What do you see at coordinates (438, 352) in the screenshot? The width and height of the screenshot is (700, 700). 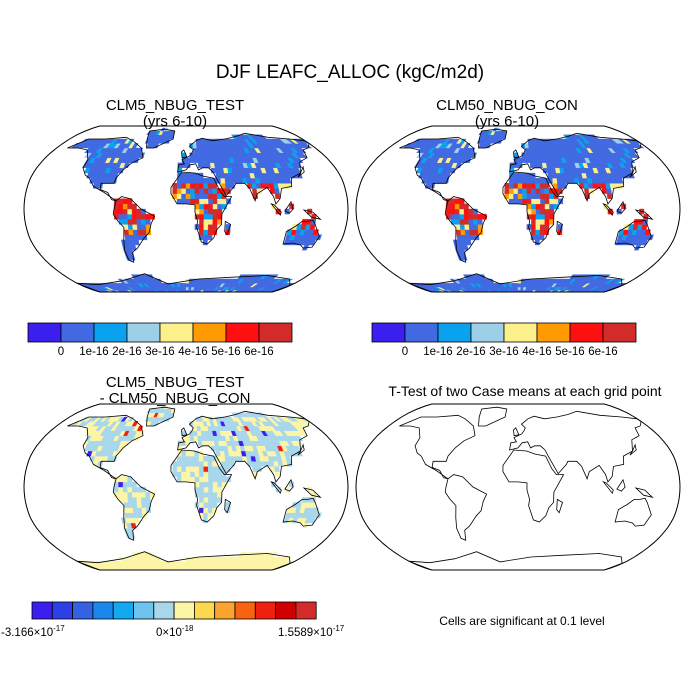 I see `colorbar-label: 1e-16` at bounding box center [438, 352].